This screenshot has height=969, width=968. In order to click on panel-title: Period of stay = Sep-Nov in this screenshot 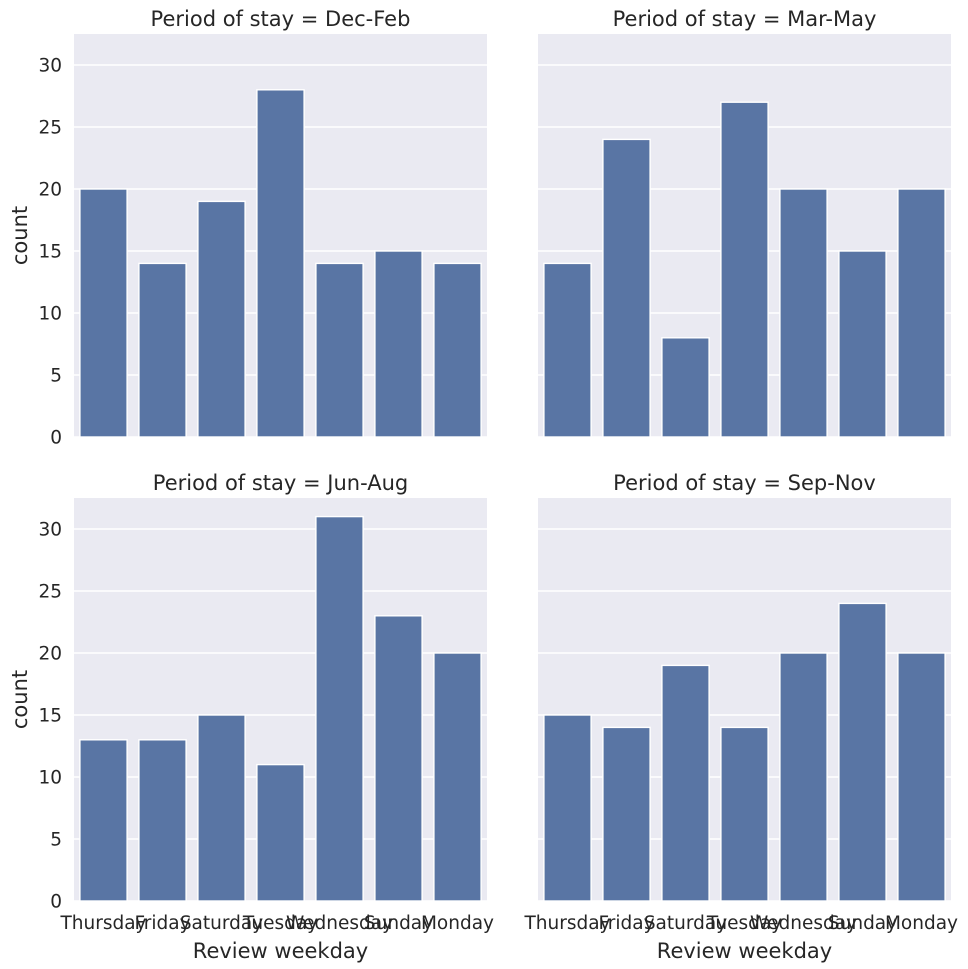, I will do `click(744, 483)`.